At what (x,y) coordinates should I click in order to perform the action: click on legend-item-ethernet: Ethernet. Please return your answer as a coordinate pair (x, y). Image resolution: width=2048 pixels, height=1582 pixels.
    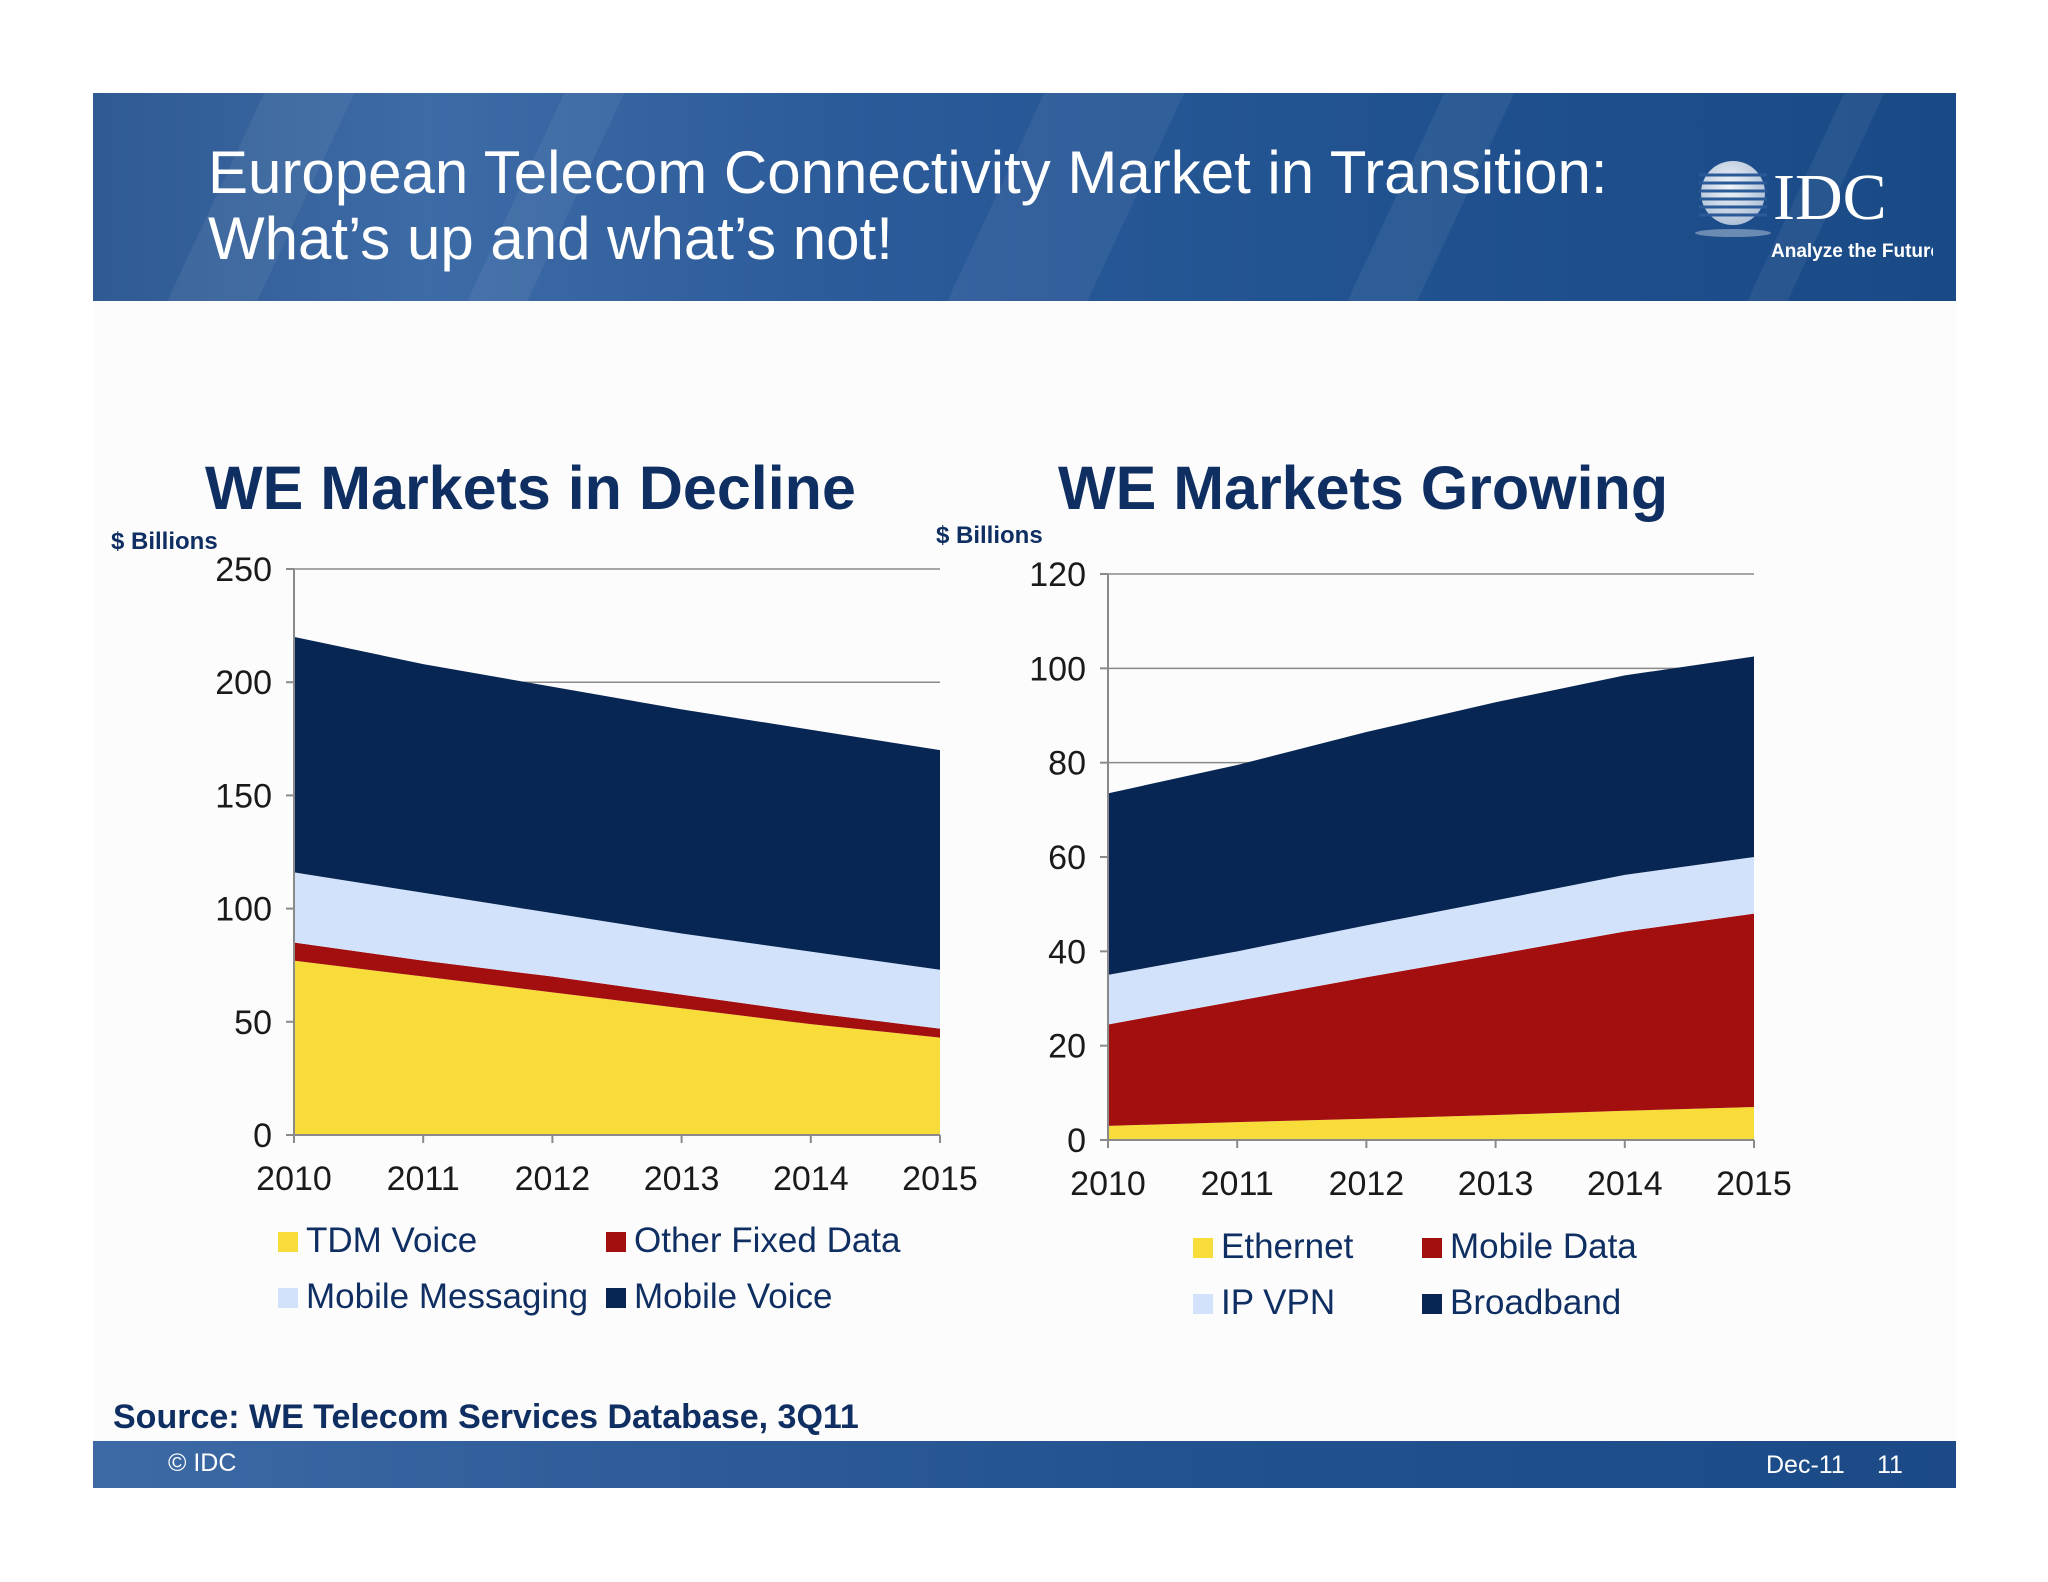
    Looking at the image, I should click on (1273, 1247).